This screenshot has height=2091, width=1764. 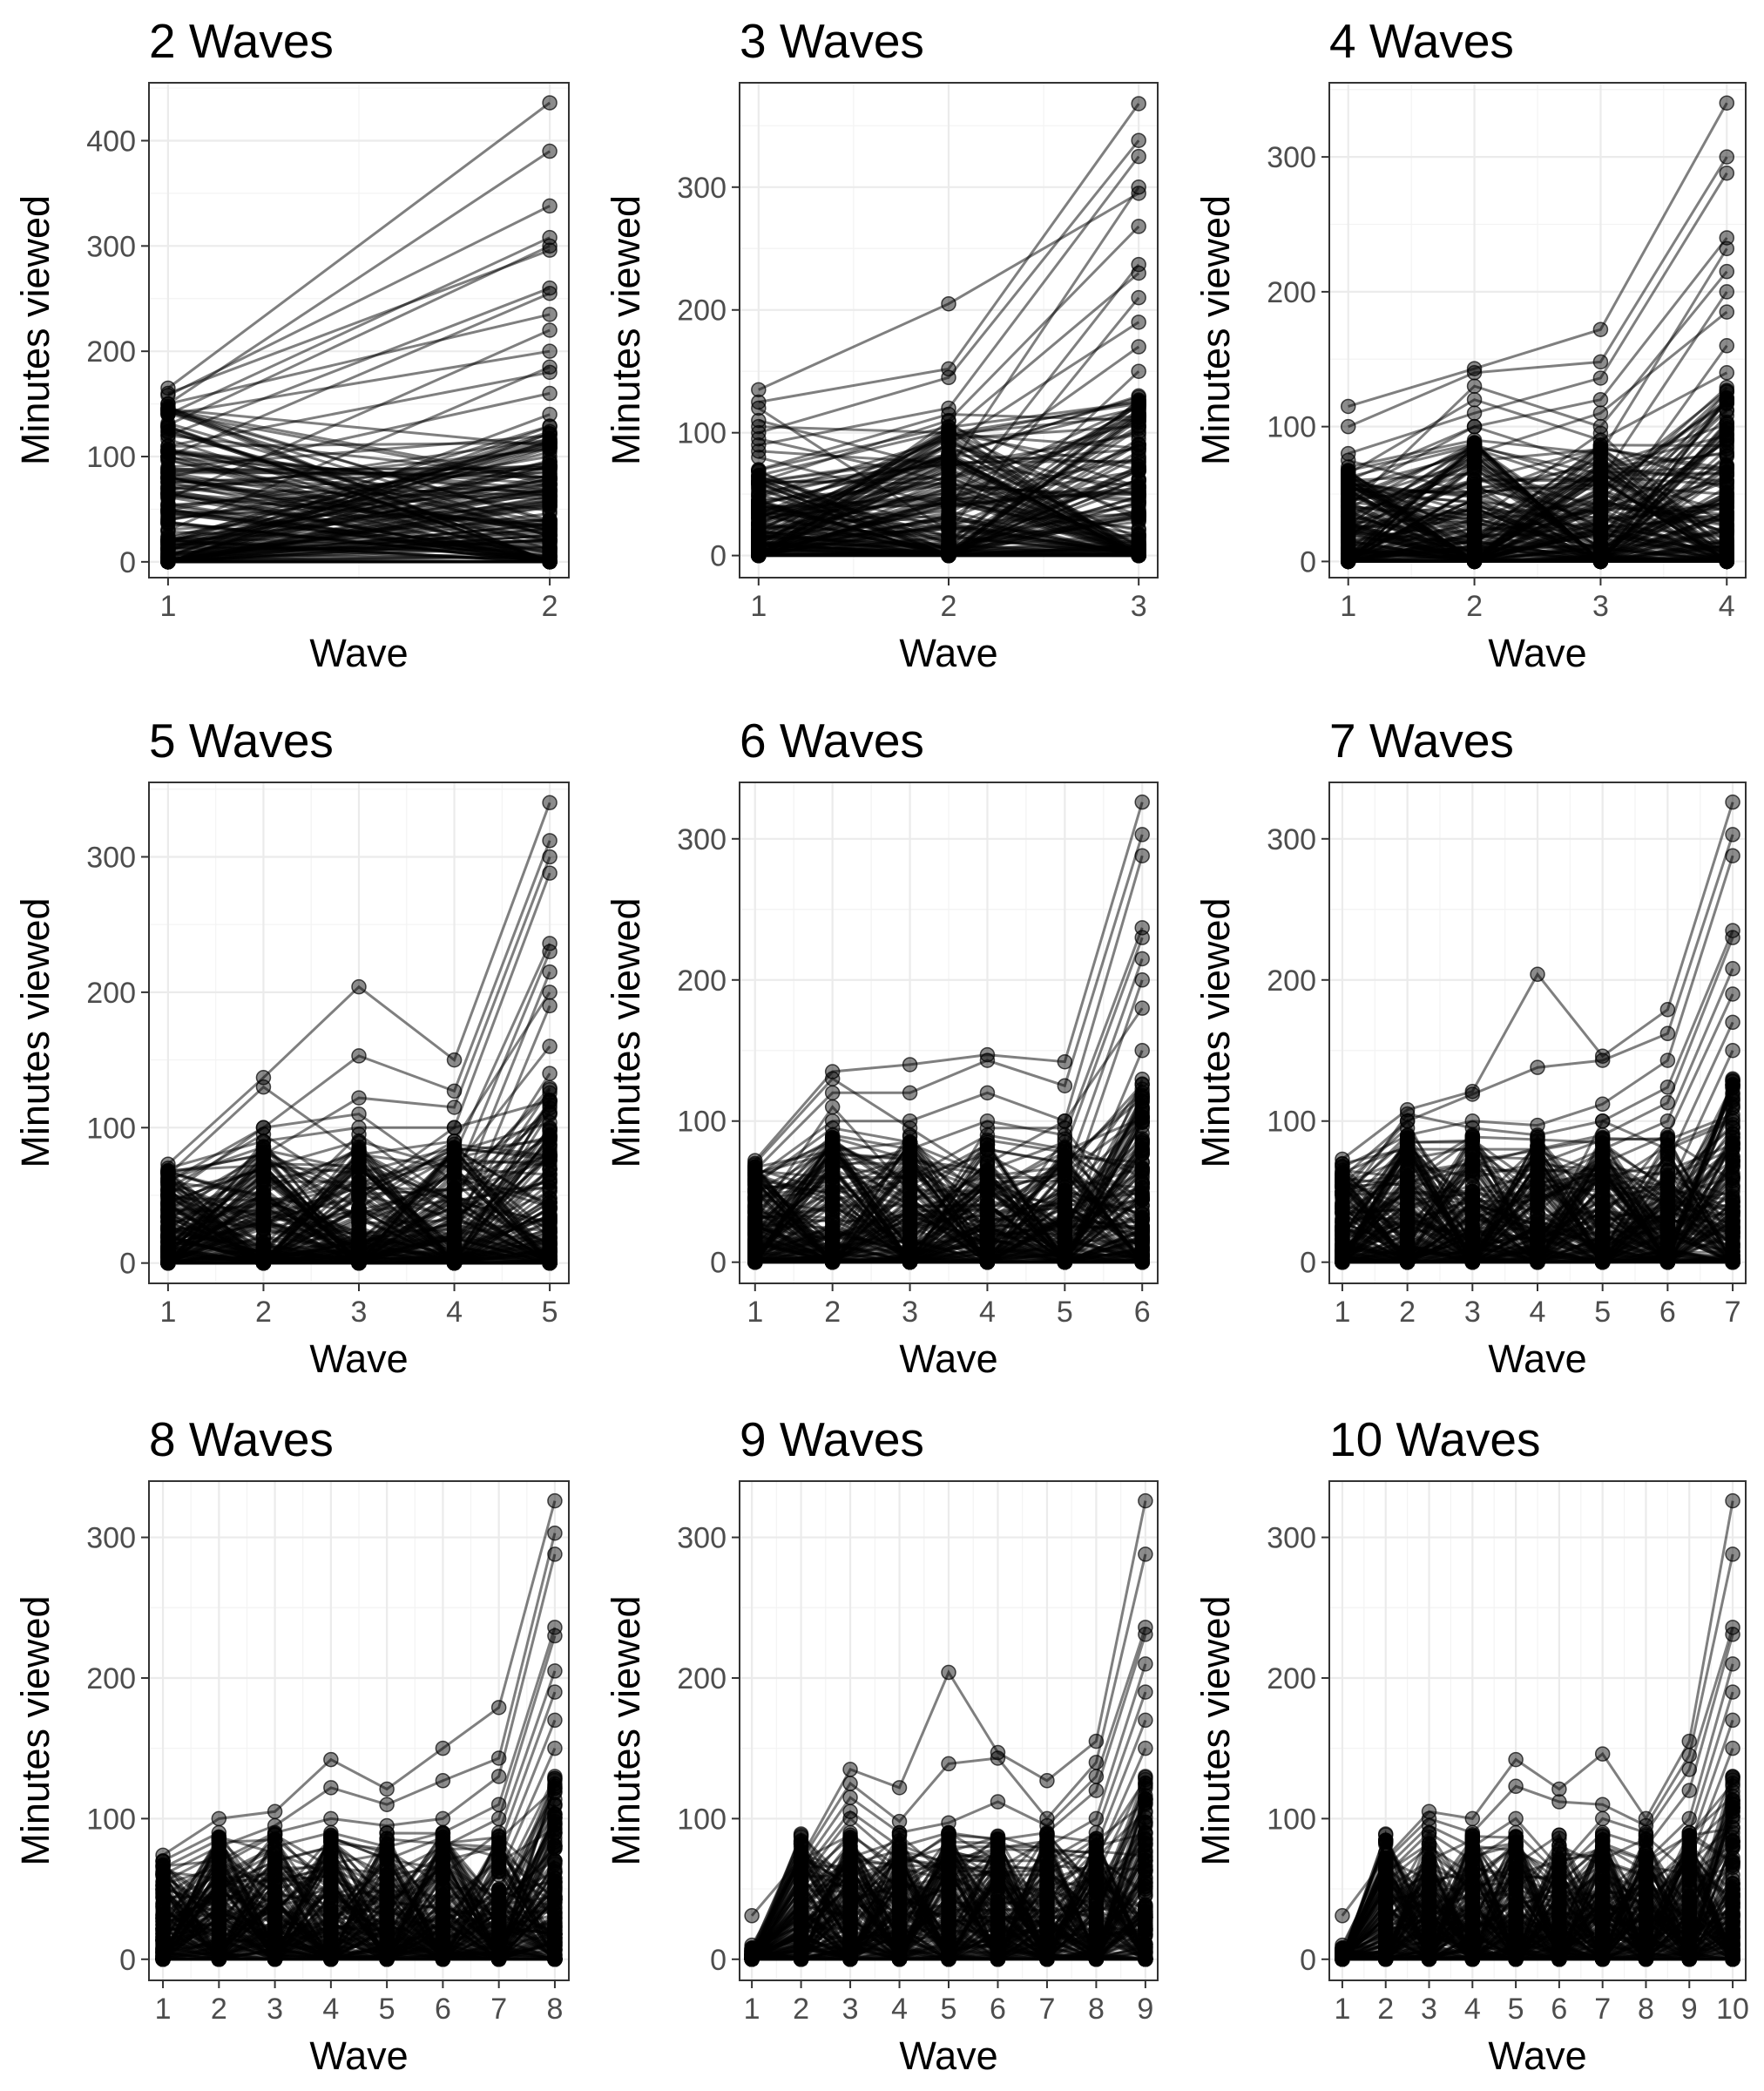 I want to click on panel-title: 6 Waves, so click(x=832, y=741).